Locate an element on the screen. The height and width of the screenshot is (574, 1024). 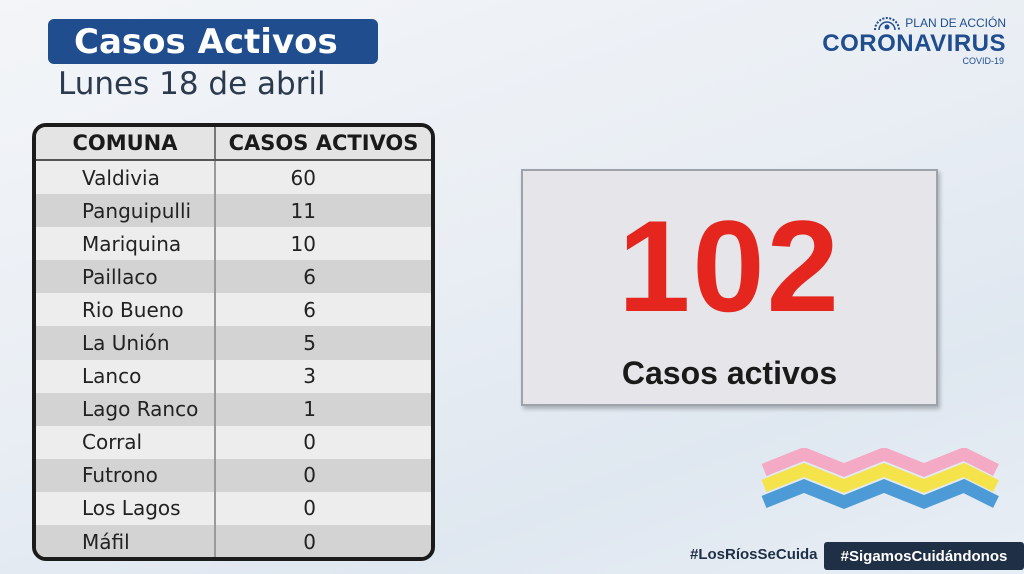
table-row: Valdivia 60 is located at coordinates (233, 178).